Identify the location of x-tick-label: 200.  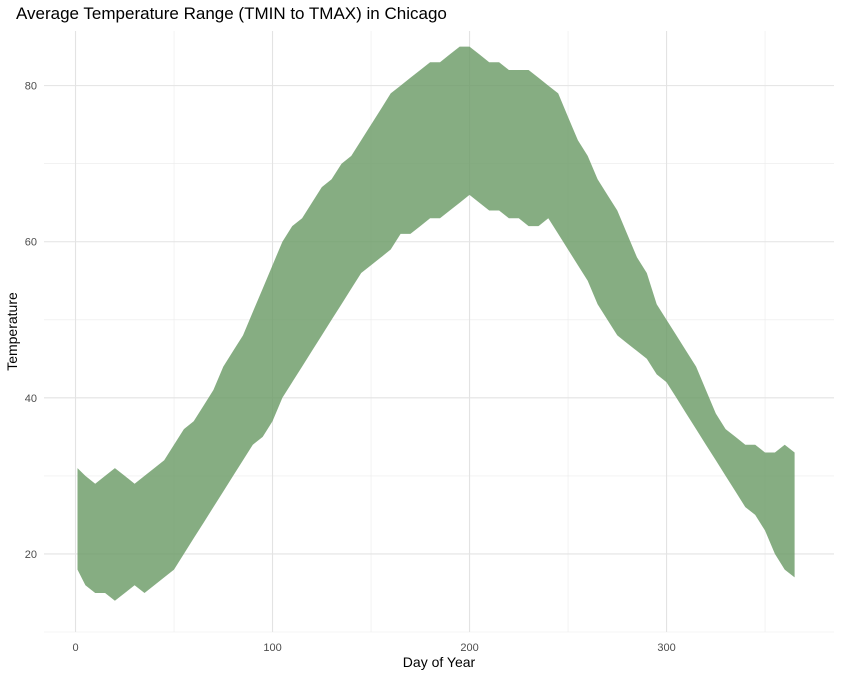
(469, 648).